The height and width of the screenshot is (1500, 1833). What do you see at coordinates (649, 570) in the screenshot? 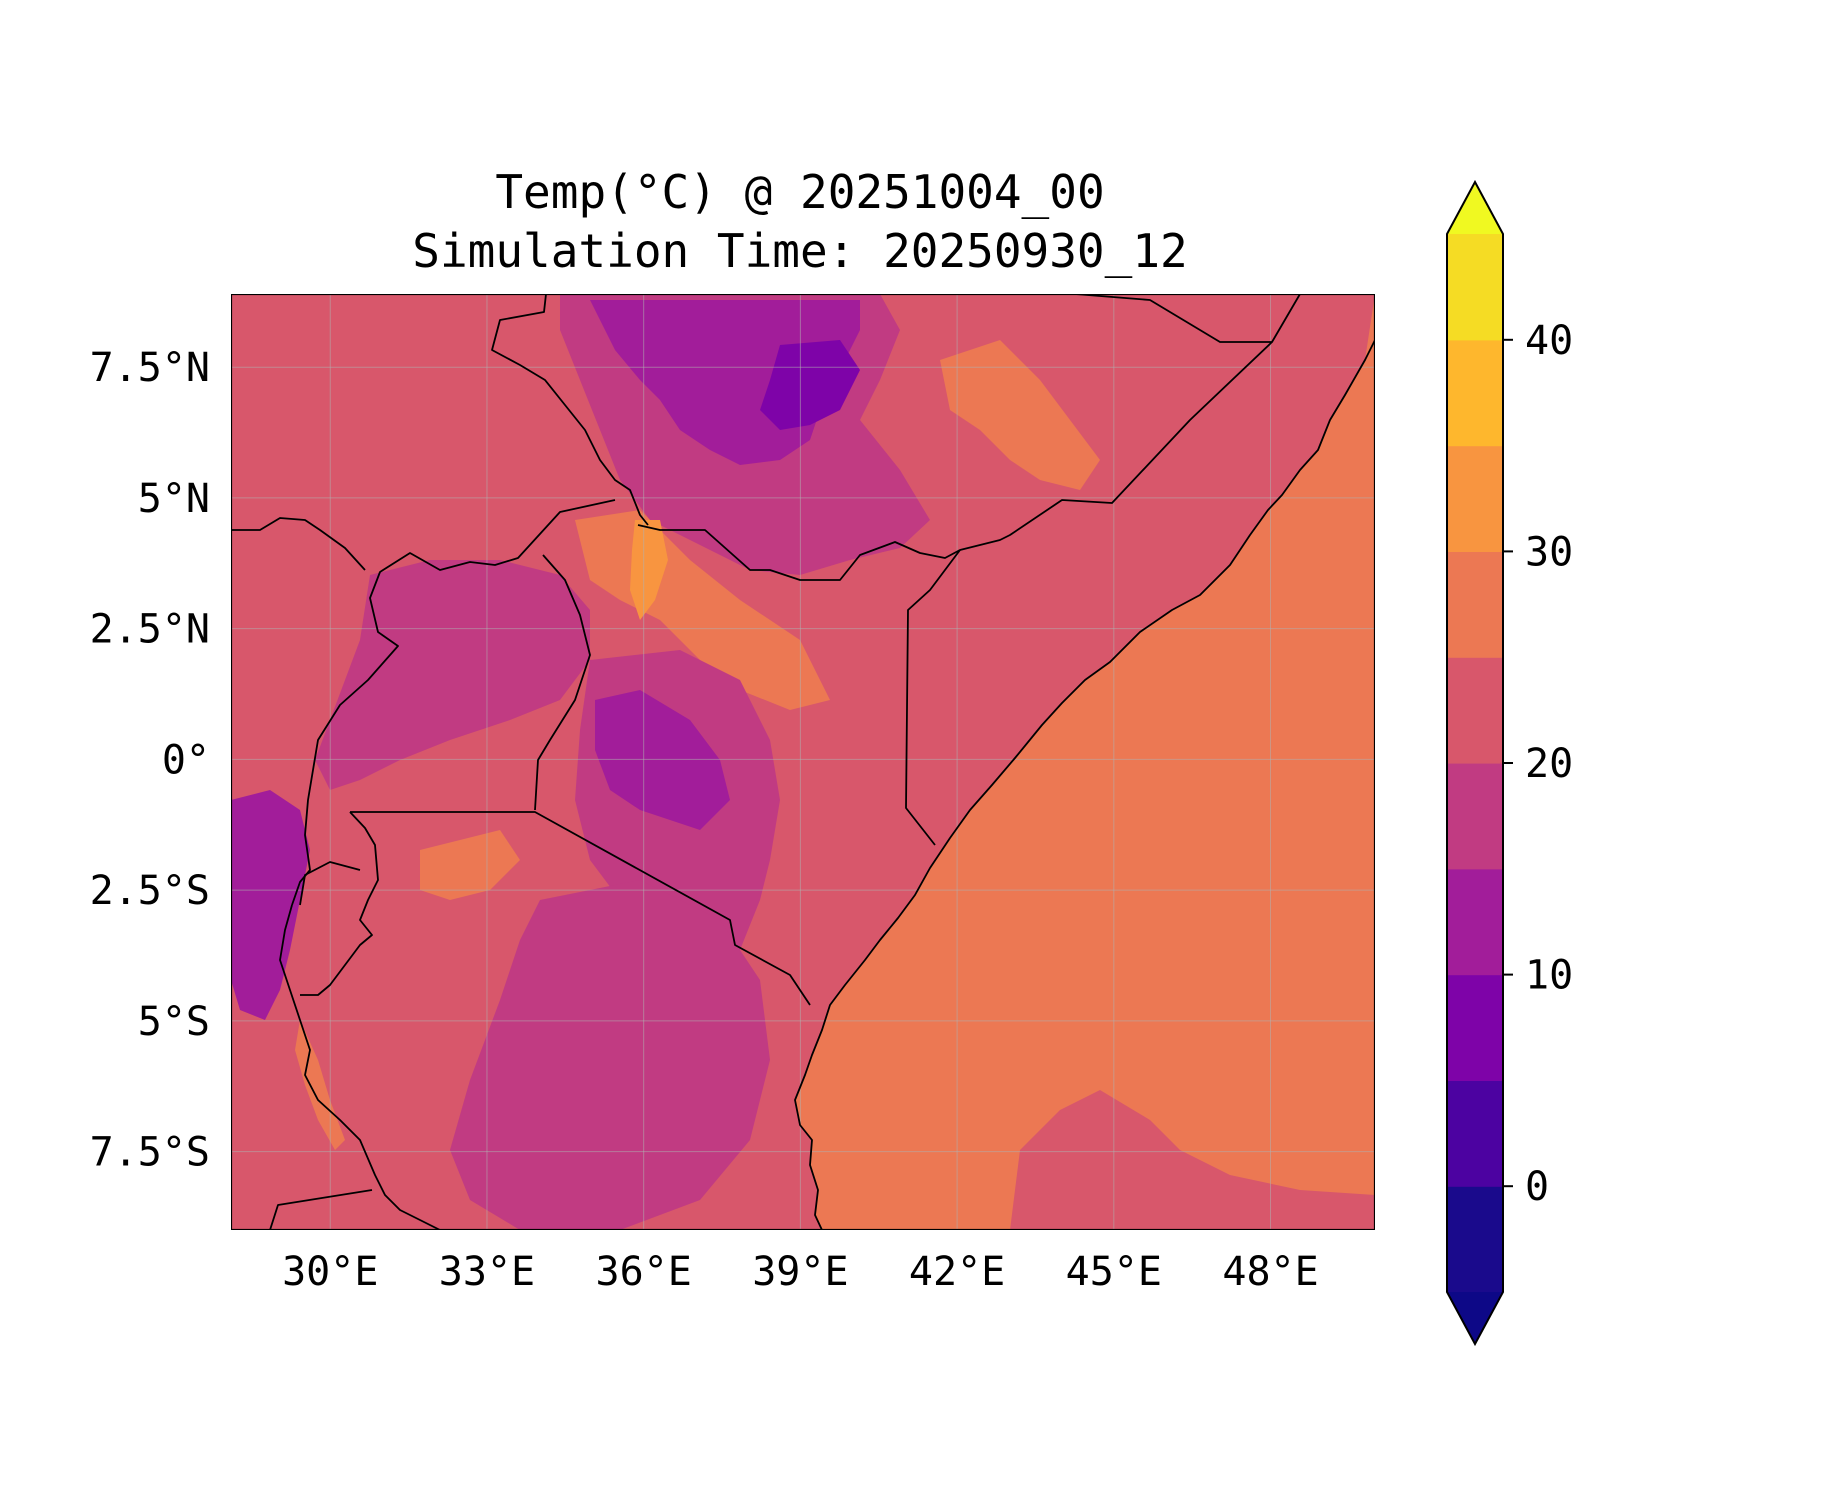
I see `temperature-region-turkana-hot` at bounding box center [649, 570].